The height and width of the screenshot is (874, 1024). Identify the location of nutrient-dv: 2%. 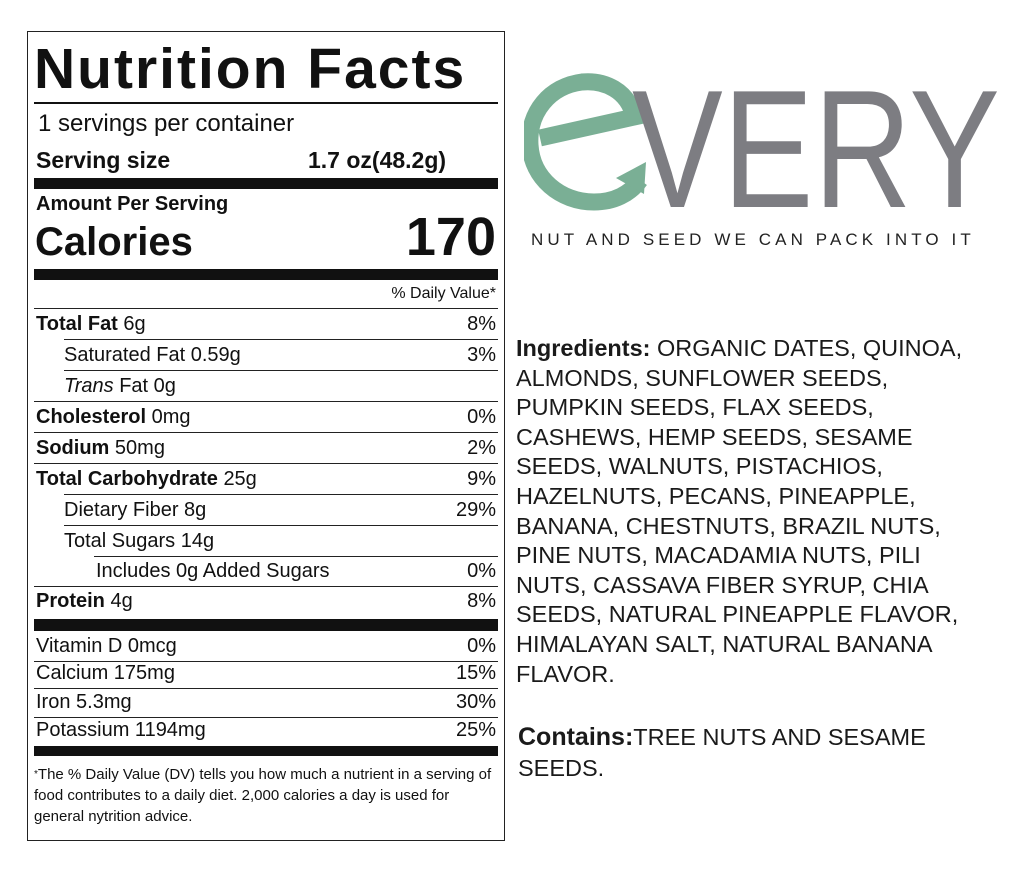
(481, 448).